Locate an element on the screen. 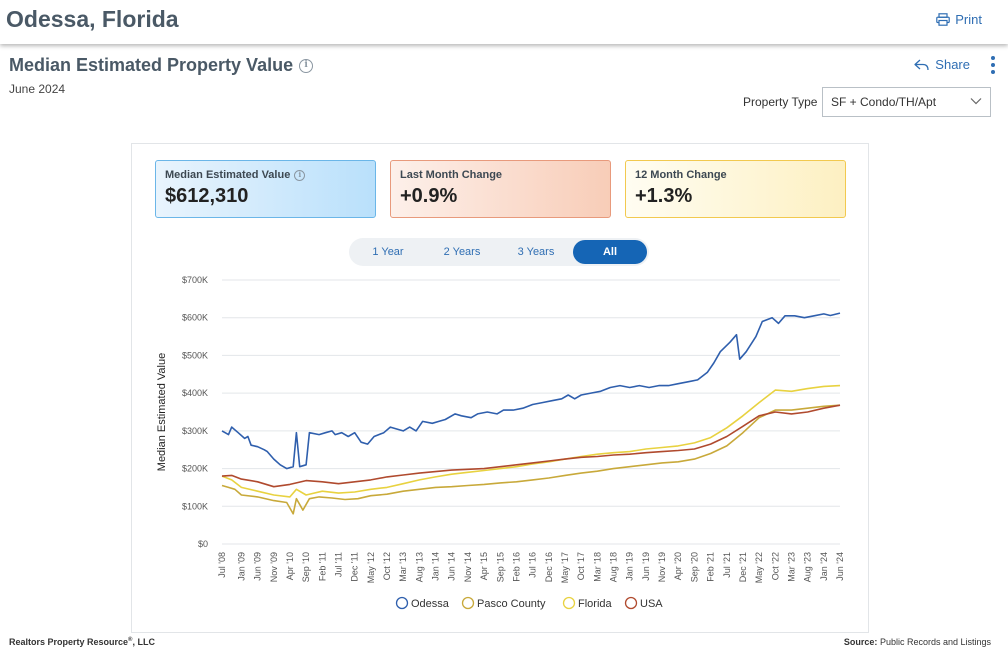  stat-label: Median Estimated Value is located at coordinates (228, 175).